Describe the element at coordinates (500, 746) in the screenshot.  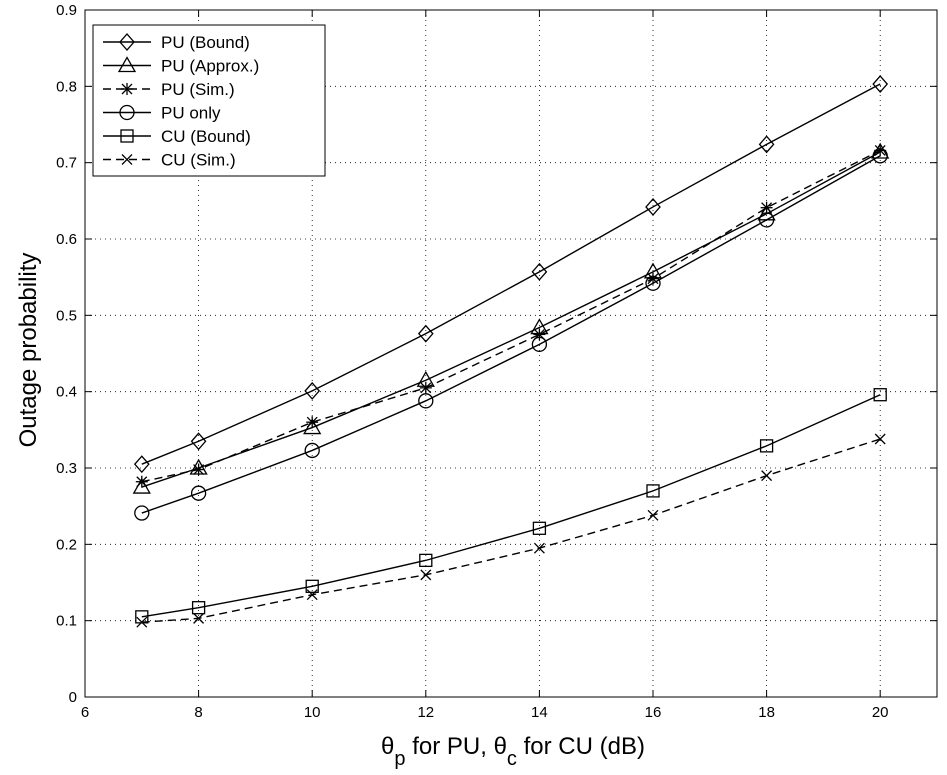
I see `x-axis-theta-c: θ` at that location.